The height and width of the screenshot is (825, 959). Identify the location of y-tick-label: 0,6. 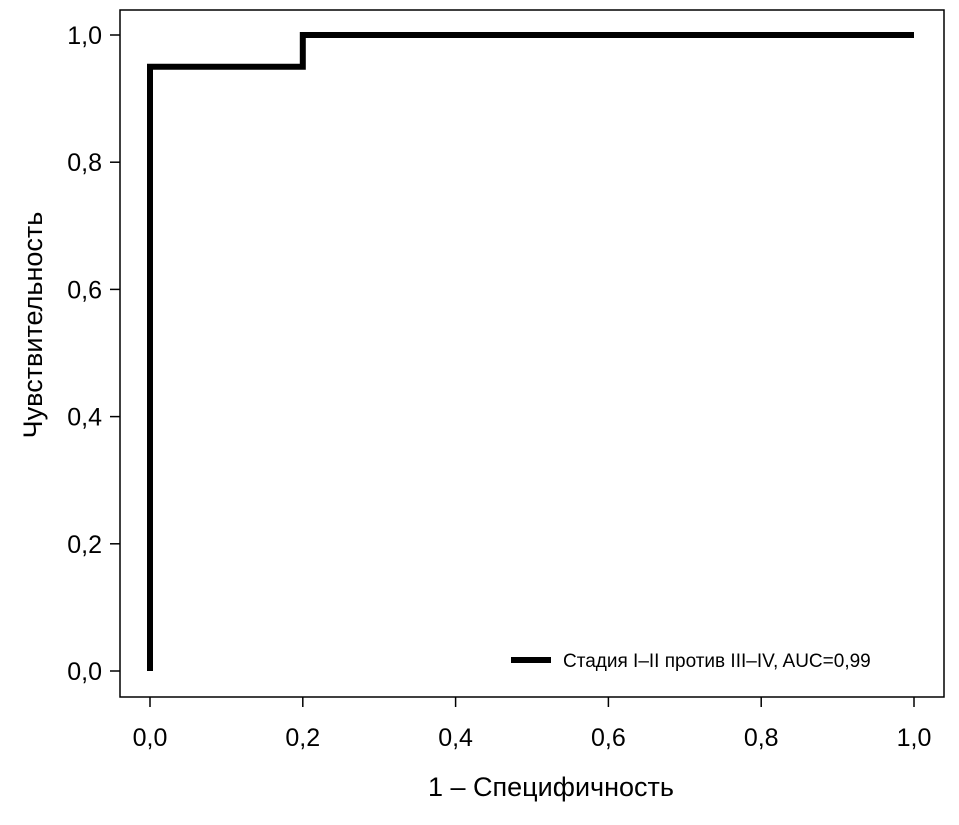
(84, 290).